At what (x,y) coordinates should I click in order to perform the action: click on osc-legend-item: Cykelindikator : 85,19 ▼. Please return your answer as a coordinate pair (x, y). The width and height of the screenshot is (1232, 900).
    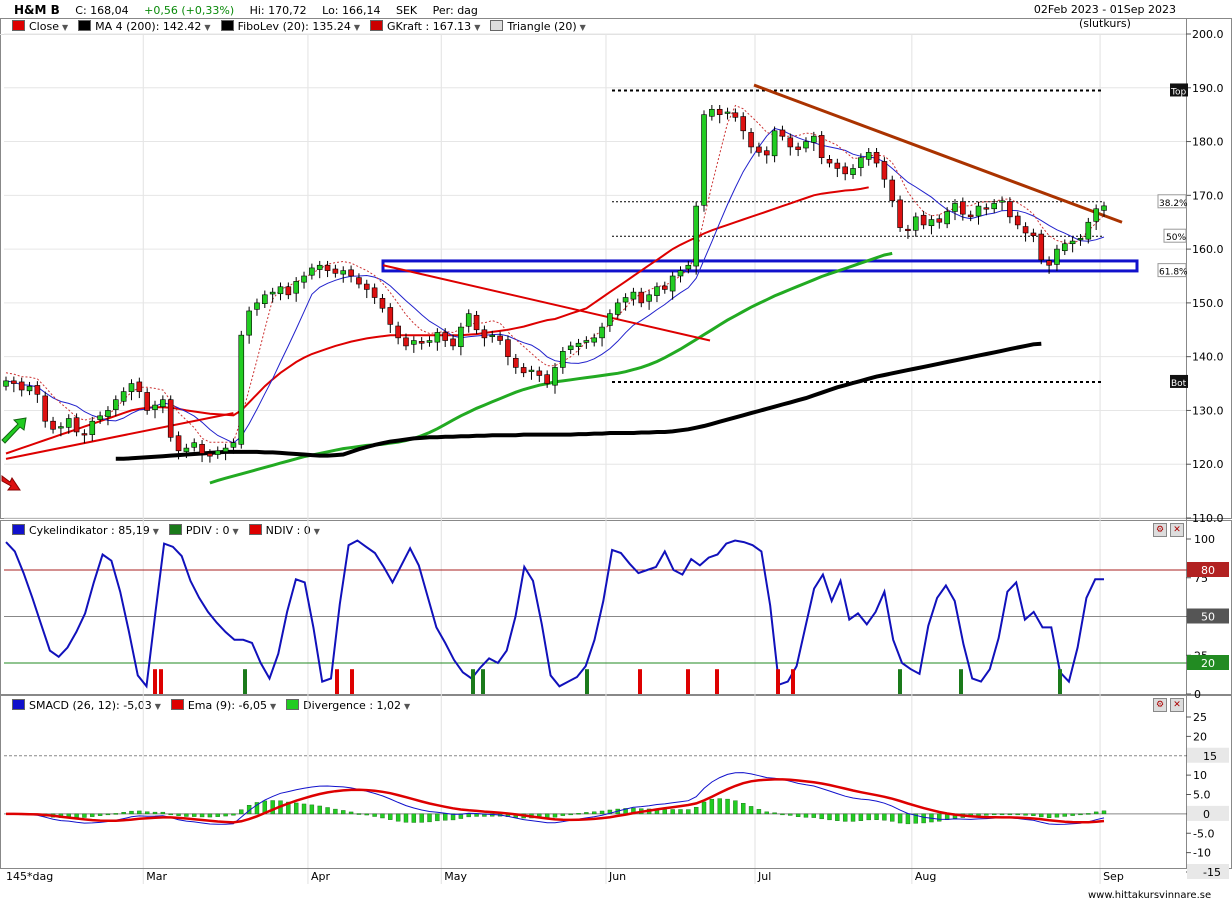
    Looking at the image, I should click on (85, 530).